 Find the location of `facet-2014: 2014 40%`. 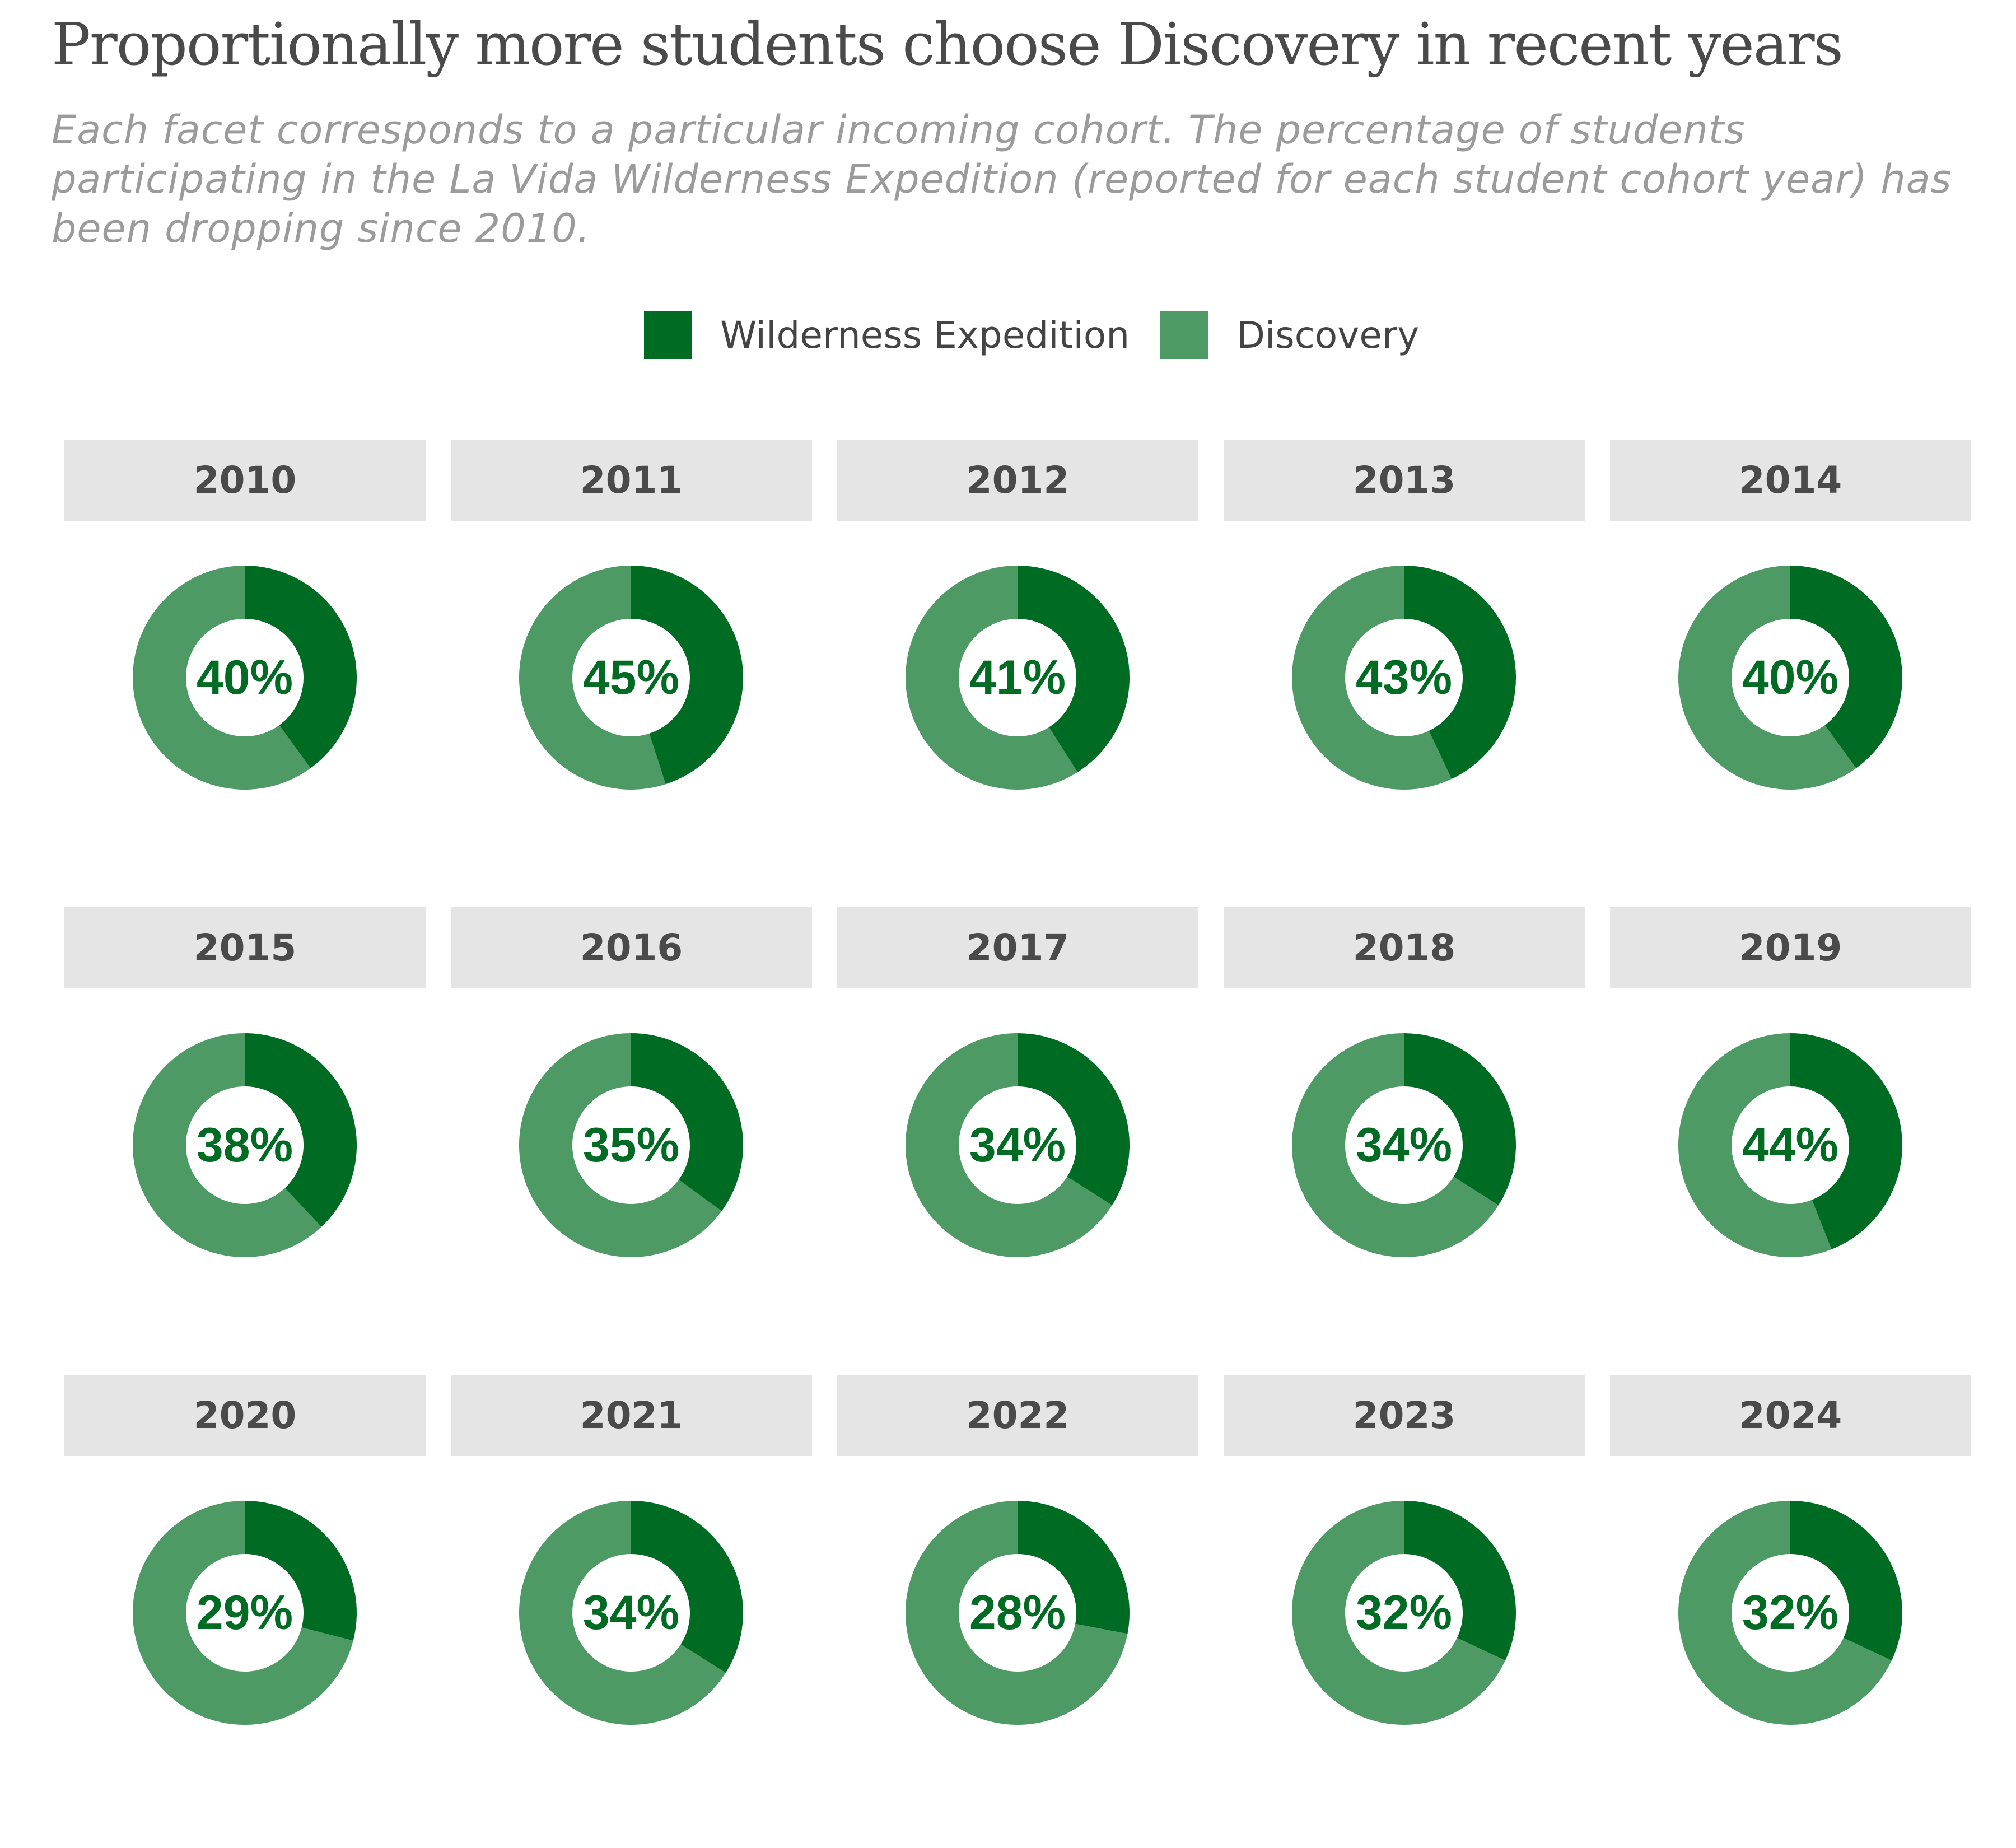

facet-2014: 2014 40% is located at coordinates (1791, 661).